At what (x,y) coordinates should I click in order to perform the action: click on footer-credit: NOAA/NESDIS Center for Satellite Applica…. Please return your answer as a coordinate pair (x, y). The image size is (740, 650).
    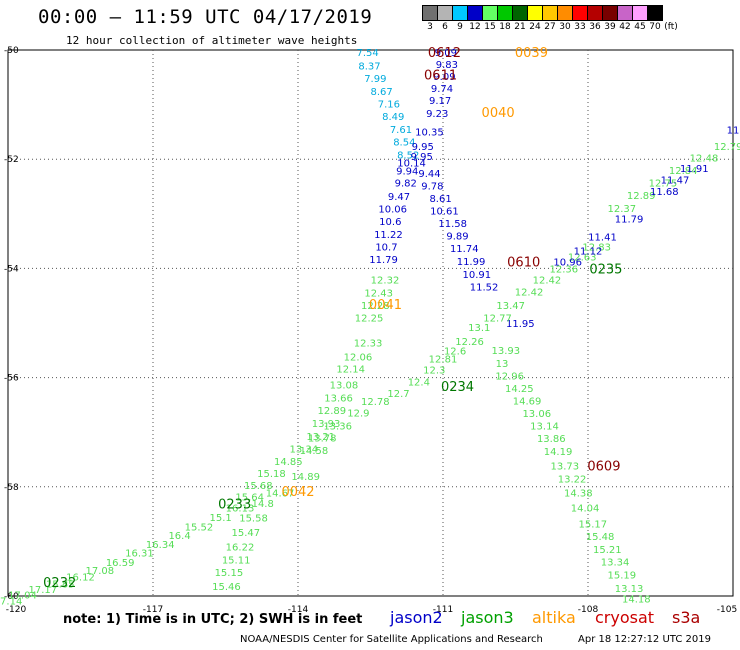
    Looking at the image, I should click on (391, 639).